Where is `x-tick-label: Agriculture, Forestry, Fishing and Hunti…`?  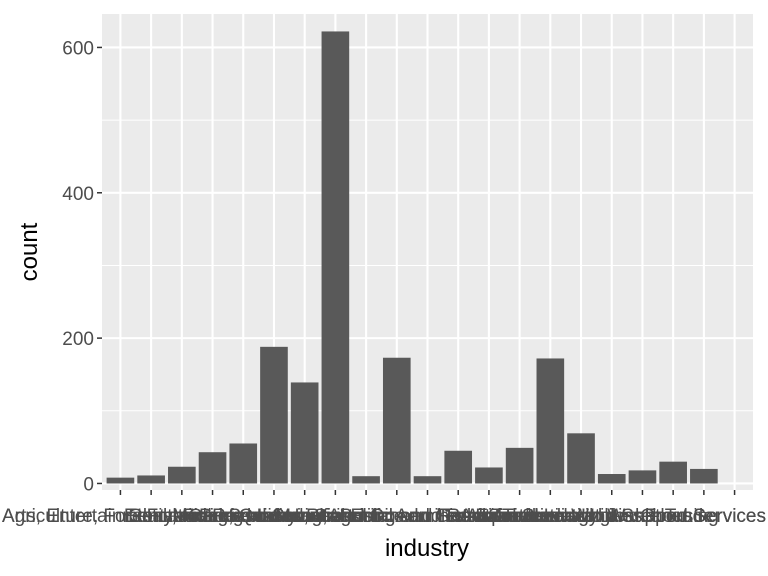
x-tick-label: Agriculture, Forestry, Fishing and Hunti… is located at coordinates (176, 516).